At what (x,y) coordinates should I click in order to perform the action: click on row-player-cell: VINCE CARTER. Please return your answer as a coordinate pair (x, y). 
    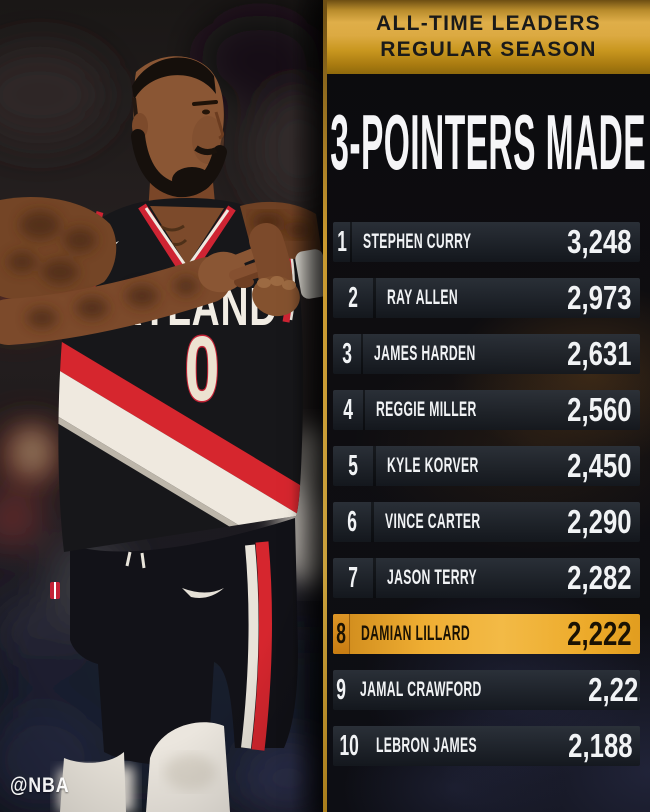
    Looking at the image, I should click on (462, 522).